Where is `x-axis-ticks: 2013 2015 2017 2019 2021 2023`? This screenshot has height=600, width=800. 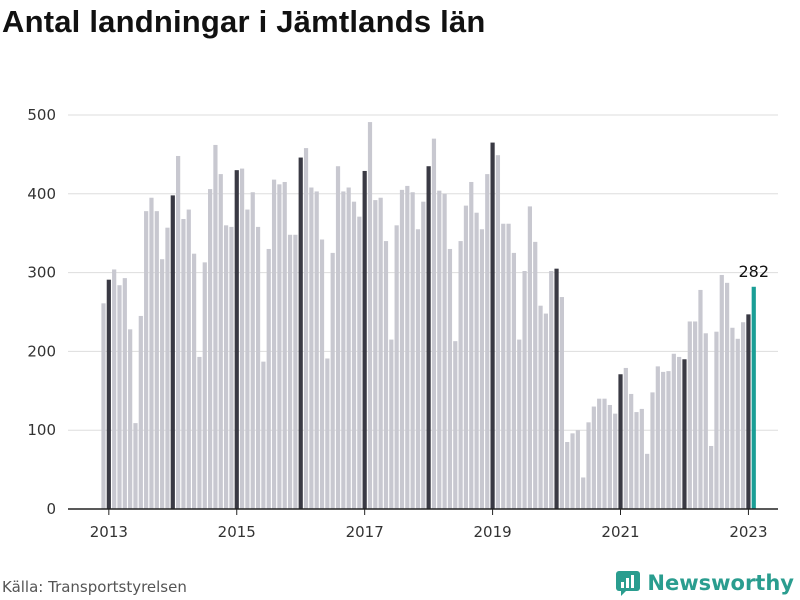
x-axis-ticks: 2013 2015 2017 2019 2021 2023 is located at coordinates (429, 525).